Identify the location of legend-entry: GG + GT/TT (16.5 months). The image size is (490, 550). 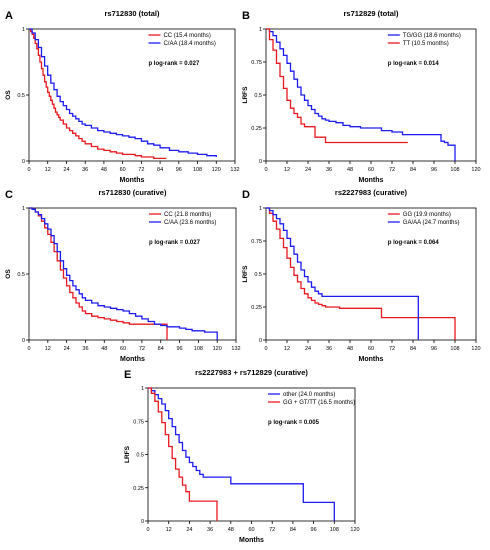
(319, 403).